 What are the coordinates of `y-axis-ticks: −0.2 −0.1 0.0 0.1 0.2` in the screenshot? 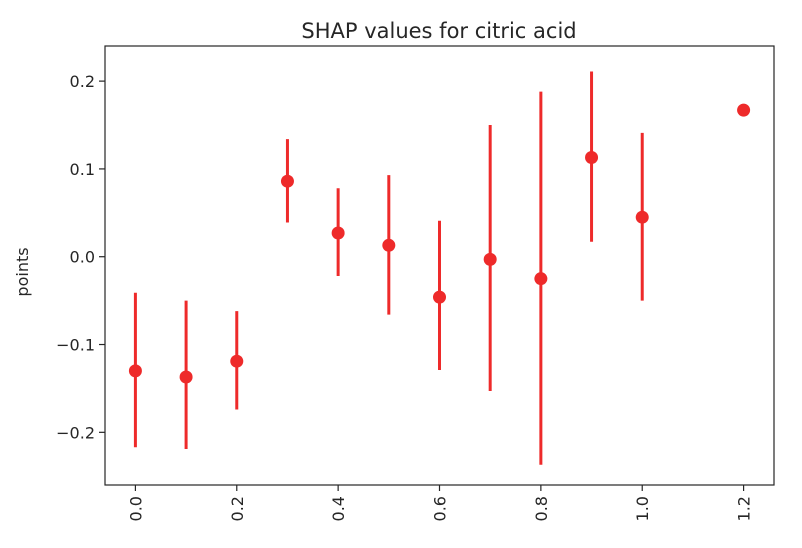 It's located at (80, 257).